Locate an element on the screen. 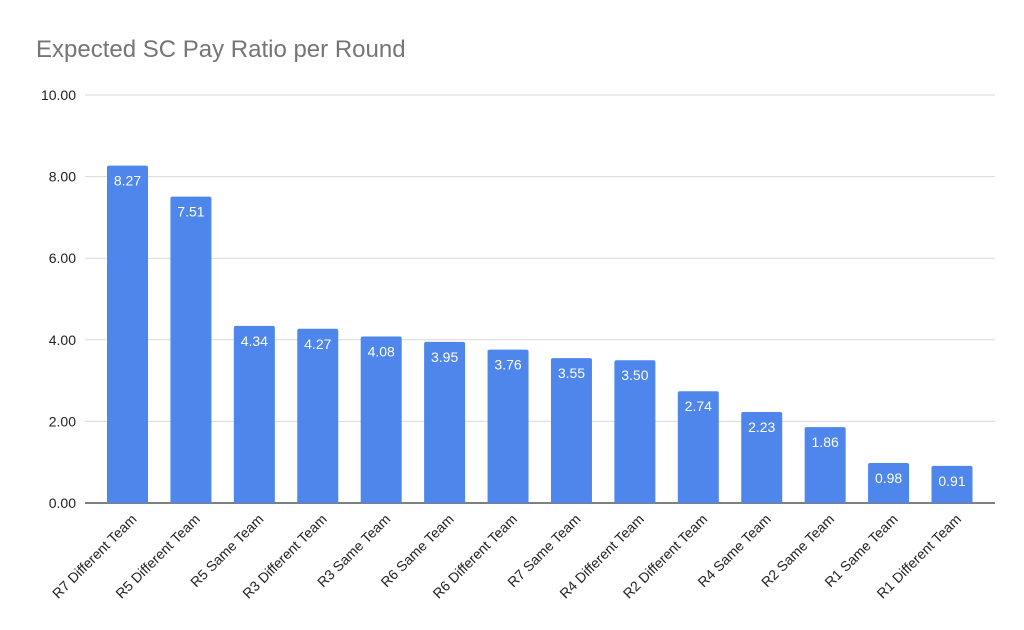  bar-value-label: 8.27 is located at coordinates (127, 181).